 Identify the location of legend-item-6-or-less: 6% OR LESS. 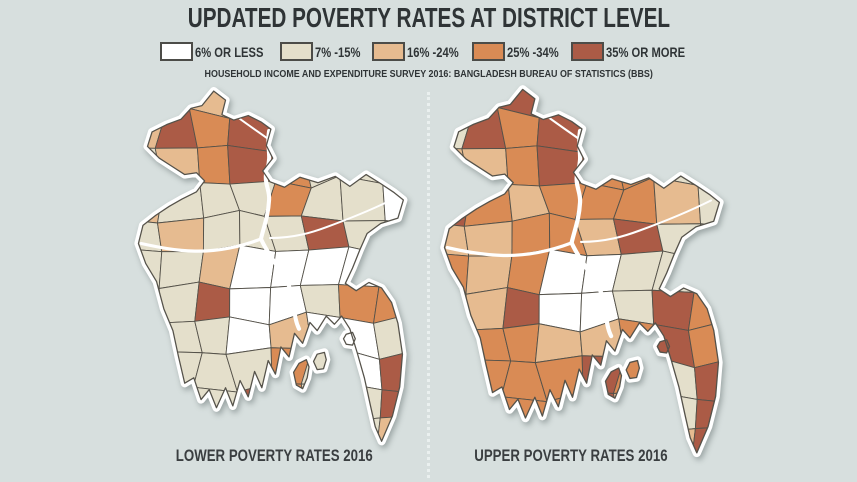
(216, 51).